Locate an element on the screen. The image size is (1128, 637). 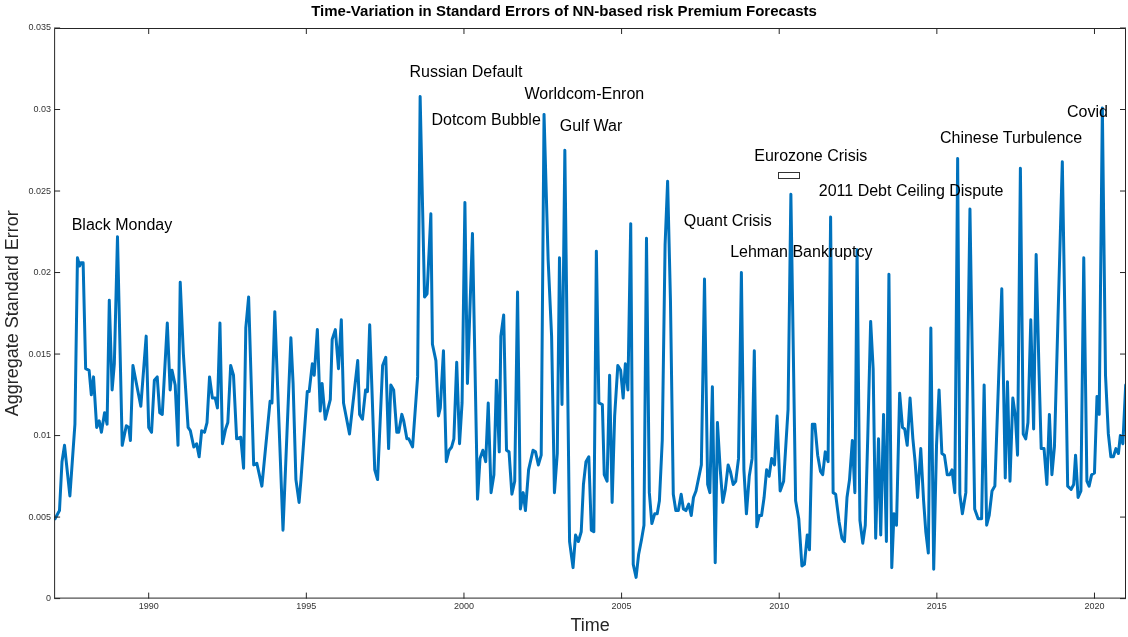
y-tick-label: 0.02 is located at coordinates (42, 272).